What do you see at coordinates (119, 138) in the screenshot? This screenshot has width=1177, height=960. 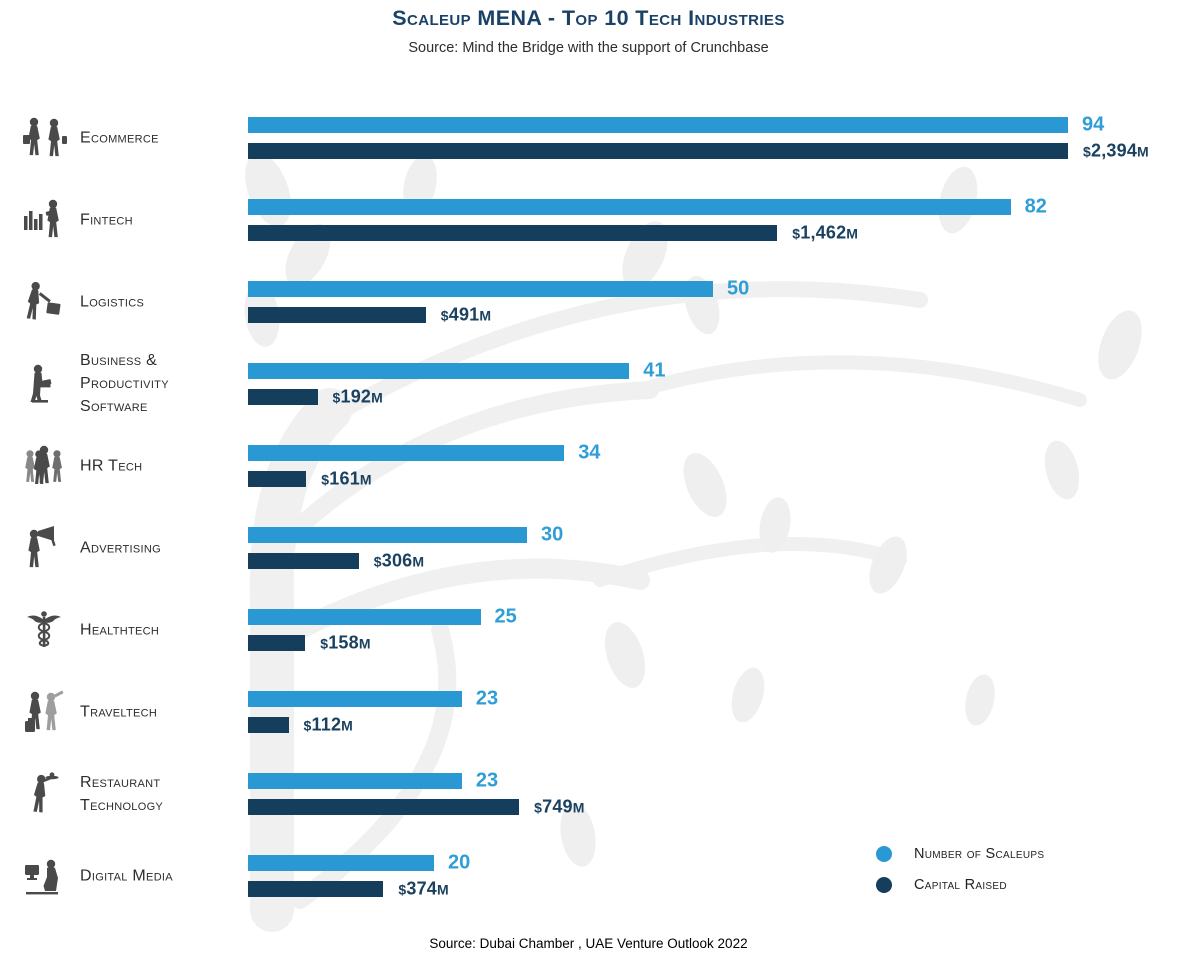 I see `category-label: Ecommerce` at bounding box center [119, 138].